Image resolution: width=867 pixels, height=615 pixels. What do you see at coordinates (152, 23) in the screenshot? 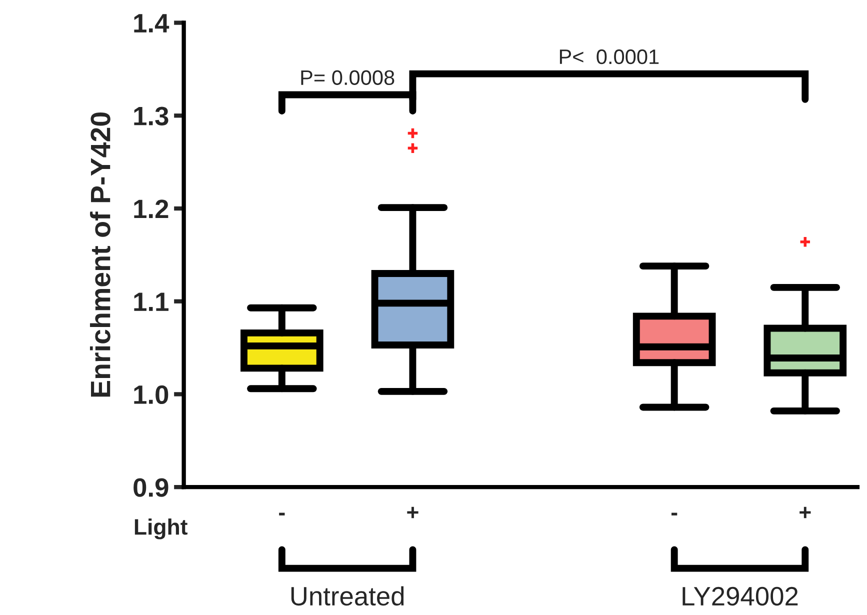
I see `y-tick-label: 1.4` at bounding box center [152, 23].